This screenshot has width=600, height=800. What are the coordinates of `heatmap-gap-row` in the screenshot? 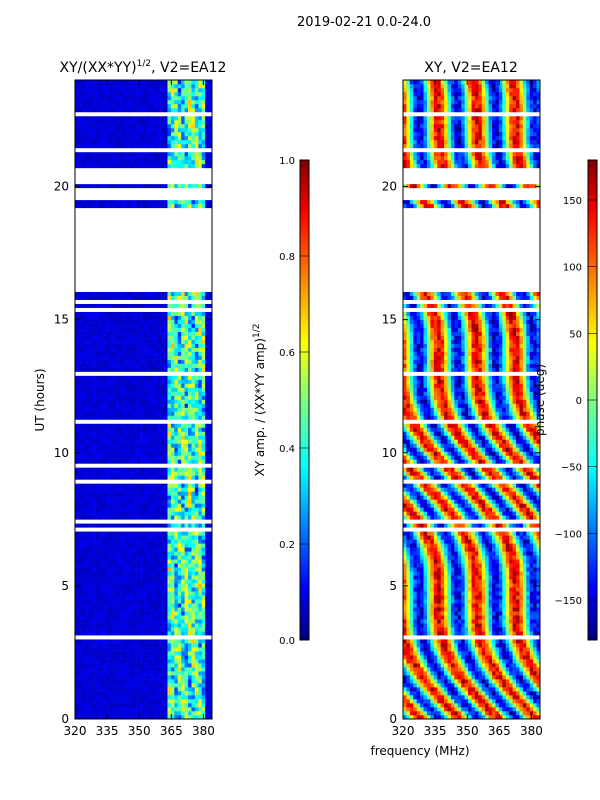 It's located at (143, 258).